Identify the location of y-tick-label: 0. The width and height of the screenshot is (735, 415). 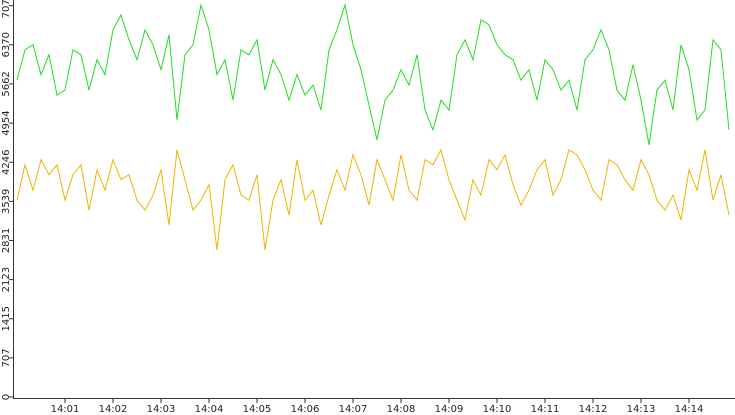
(6, 397).